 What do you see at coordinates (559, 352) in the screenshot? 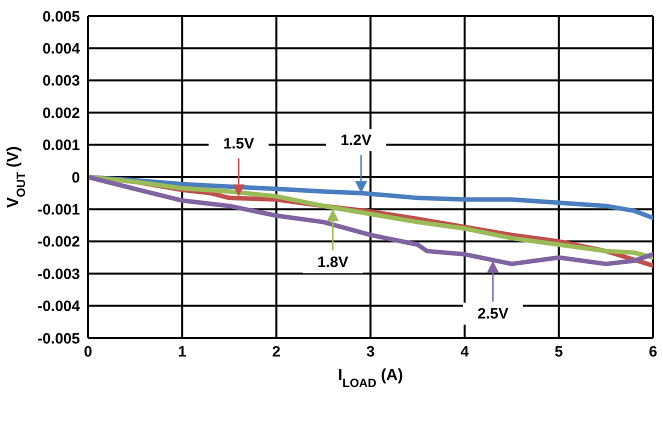
I see `x-tick-label: 5` at bounding box center [559, 352].